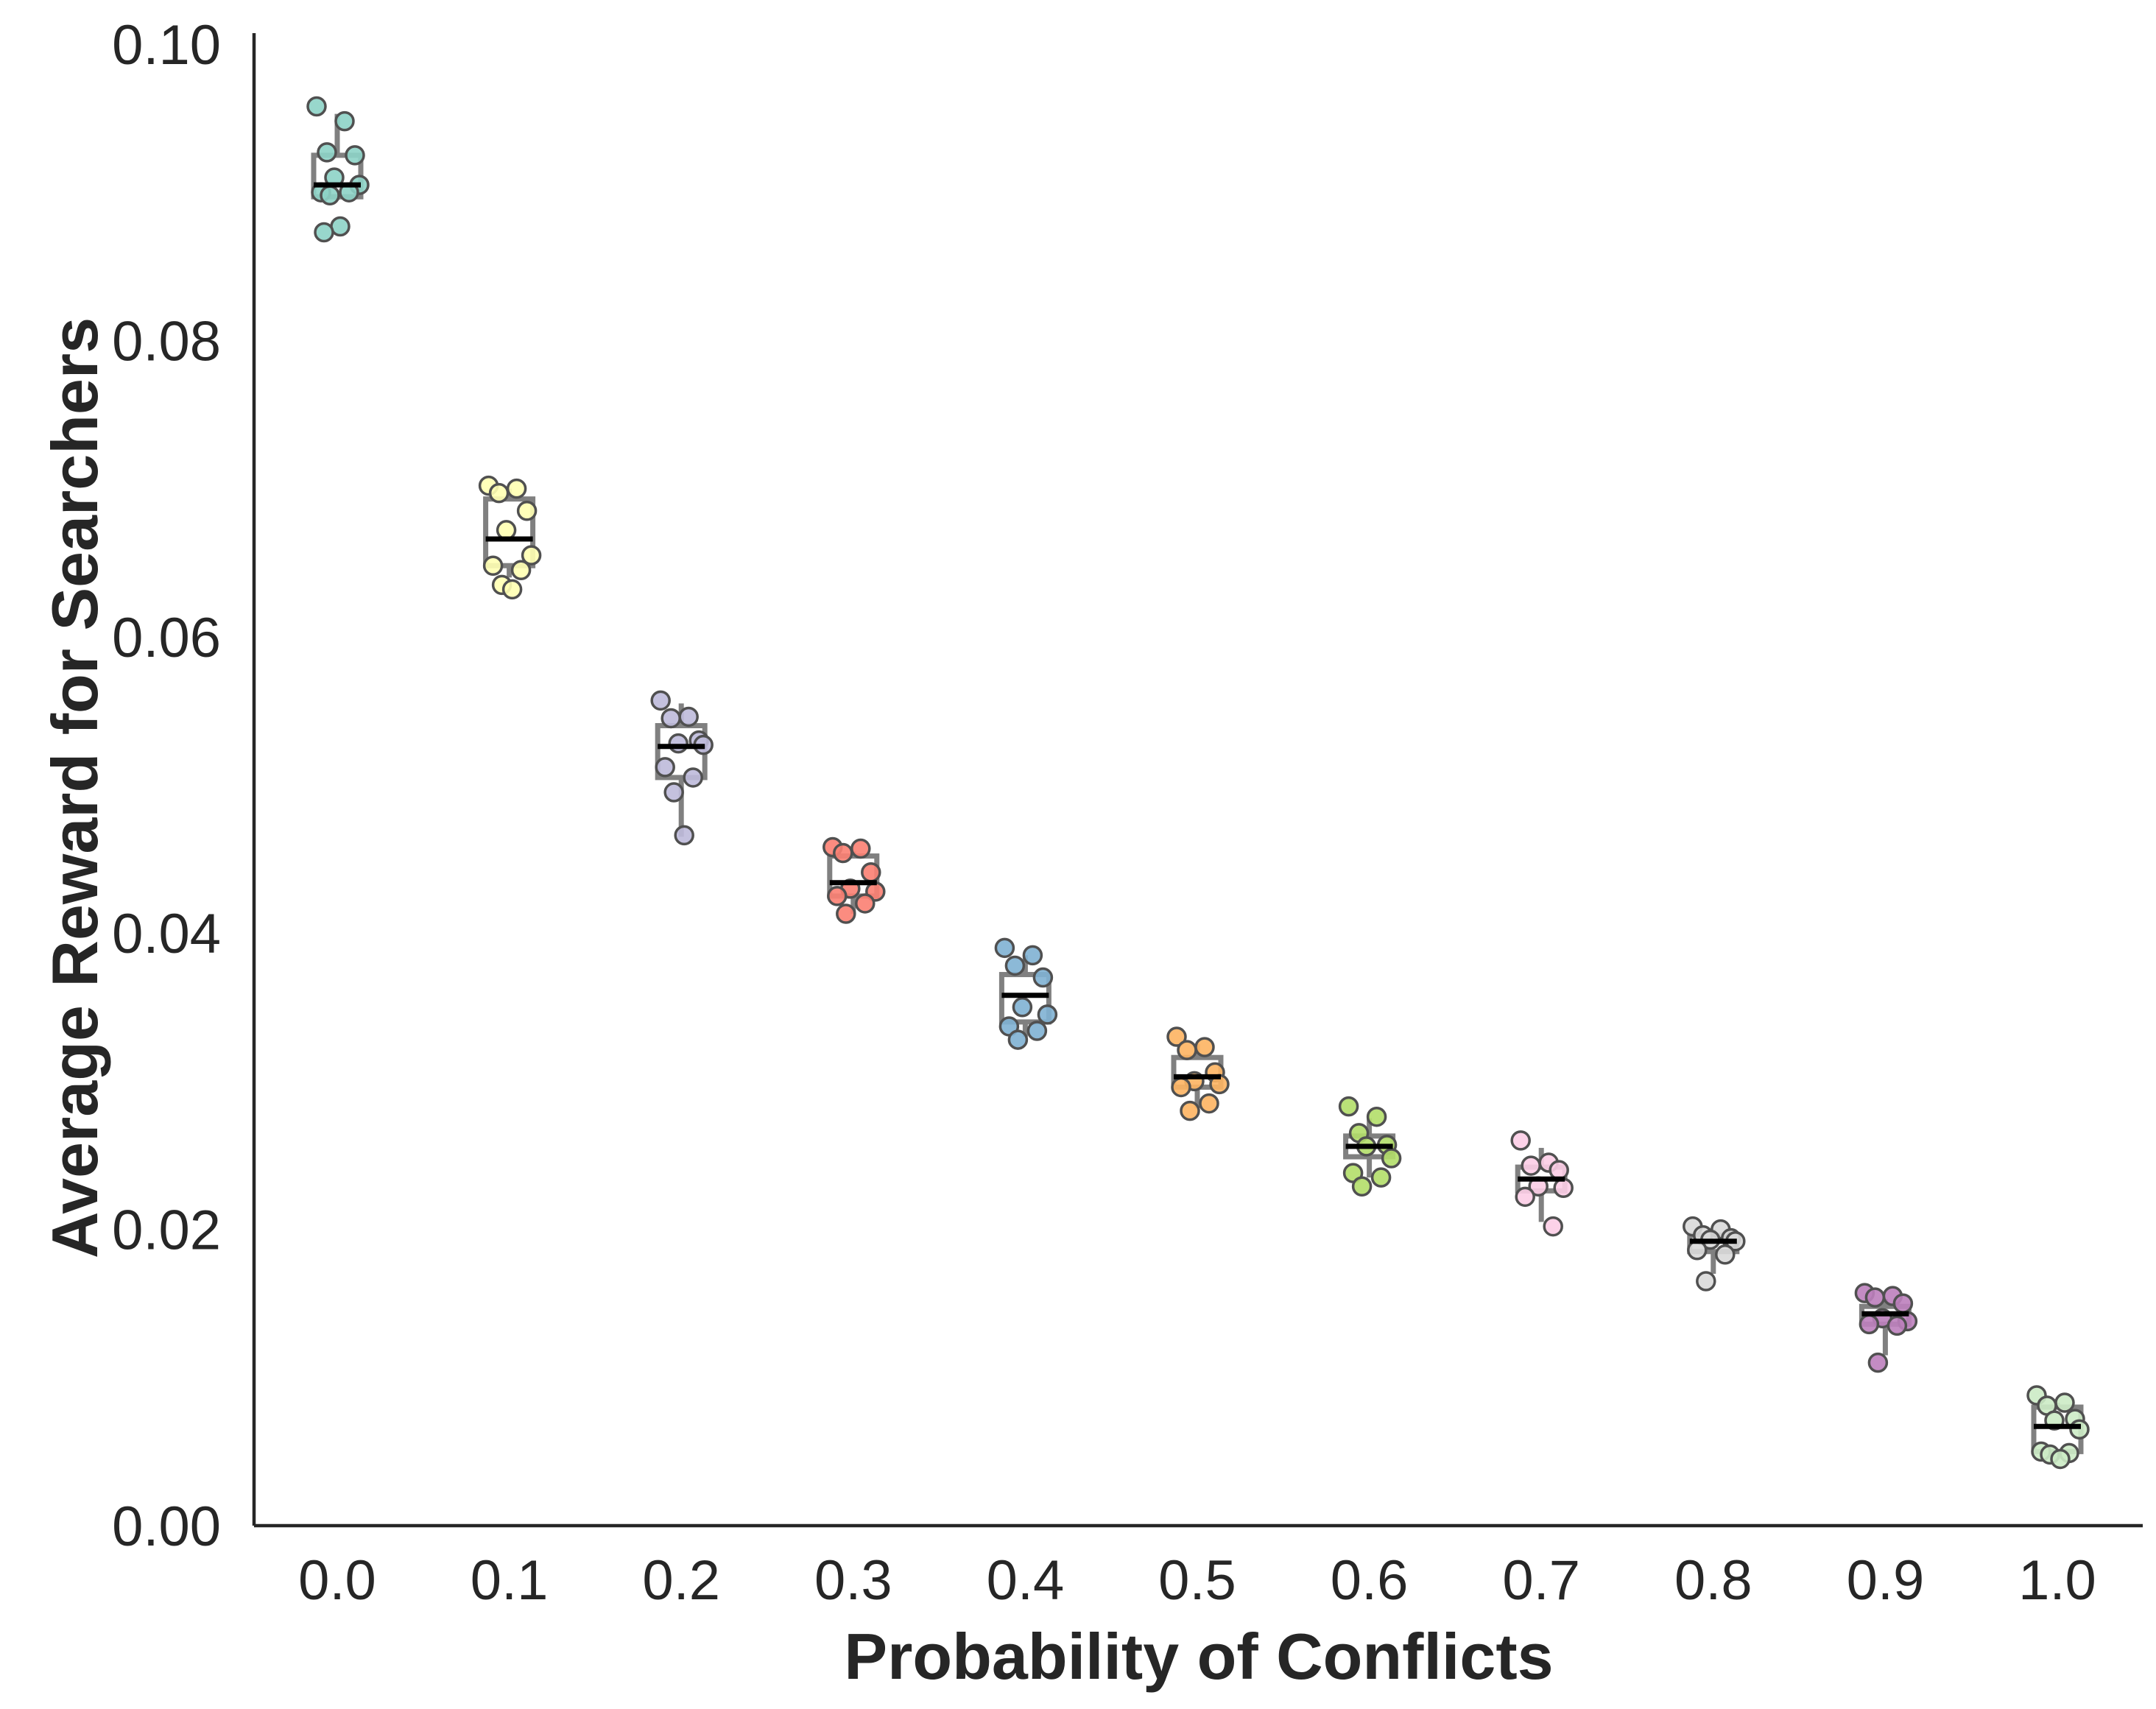  What do you see at coordinates (166, 341) in the screenshot?
I see `y-tick-label: 0.08` at bounding box center [166, 341].